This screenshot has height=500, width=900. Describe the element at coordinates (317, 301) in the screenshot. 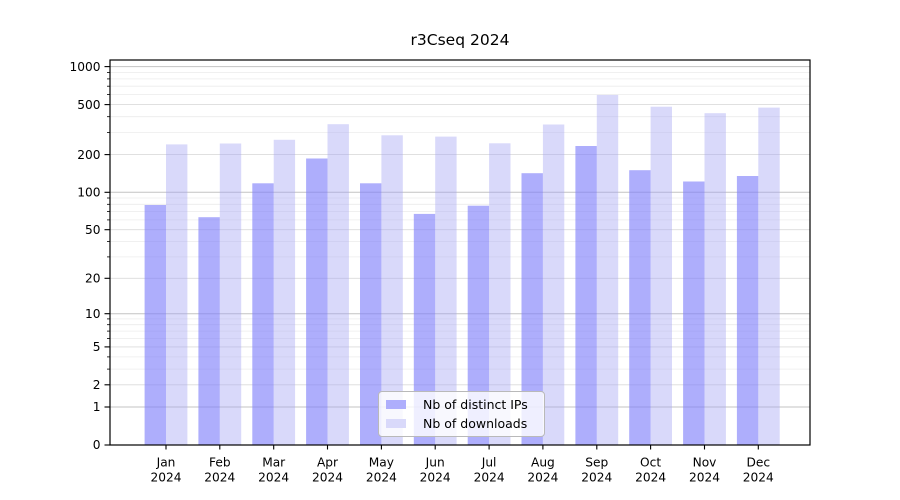

I see `bar-nb-of-distinct-ips-apr-2024` at that location.